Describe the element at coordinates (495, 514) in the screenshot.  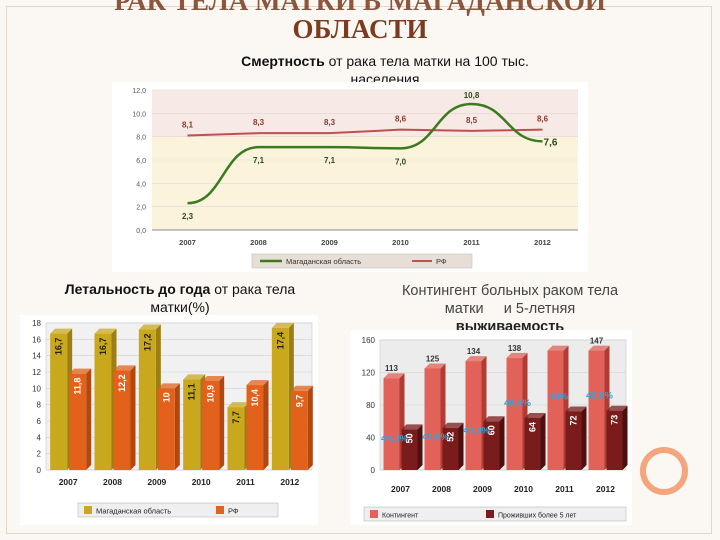
I see `chart3-legend-box` at that location.